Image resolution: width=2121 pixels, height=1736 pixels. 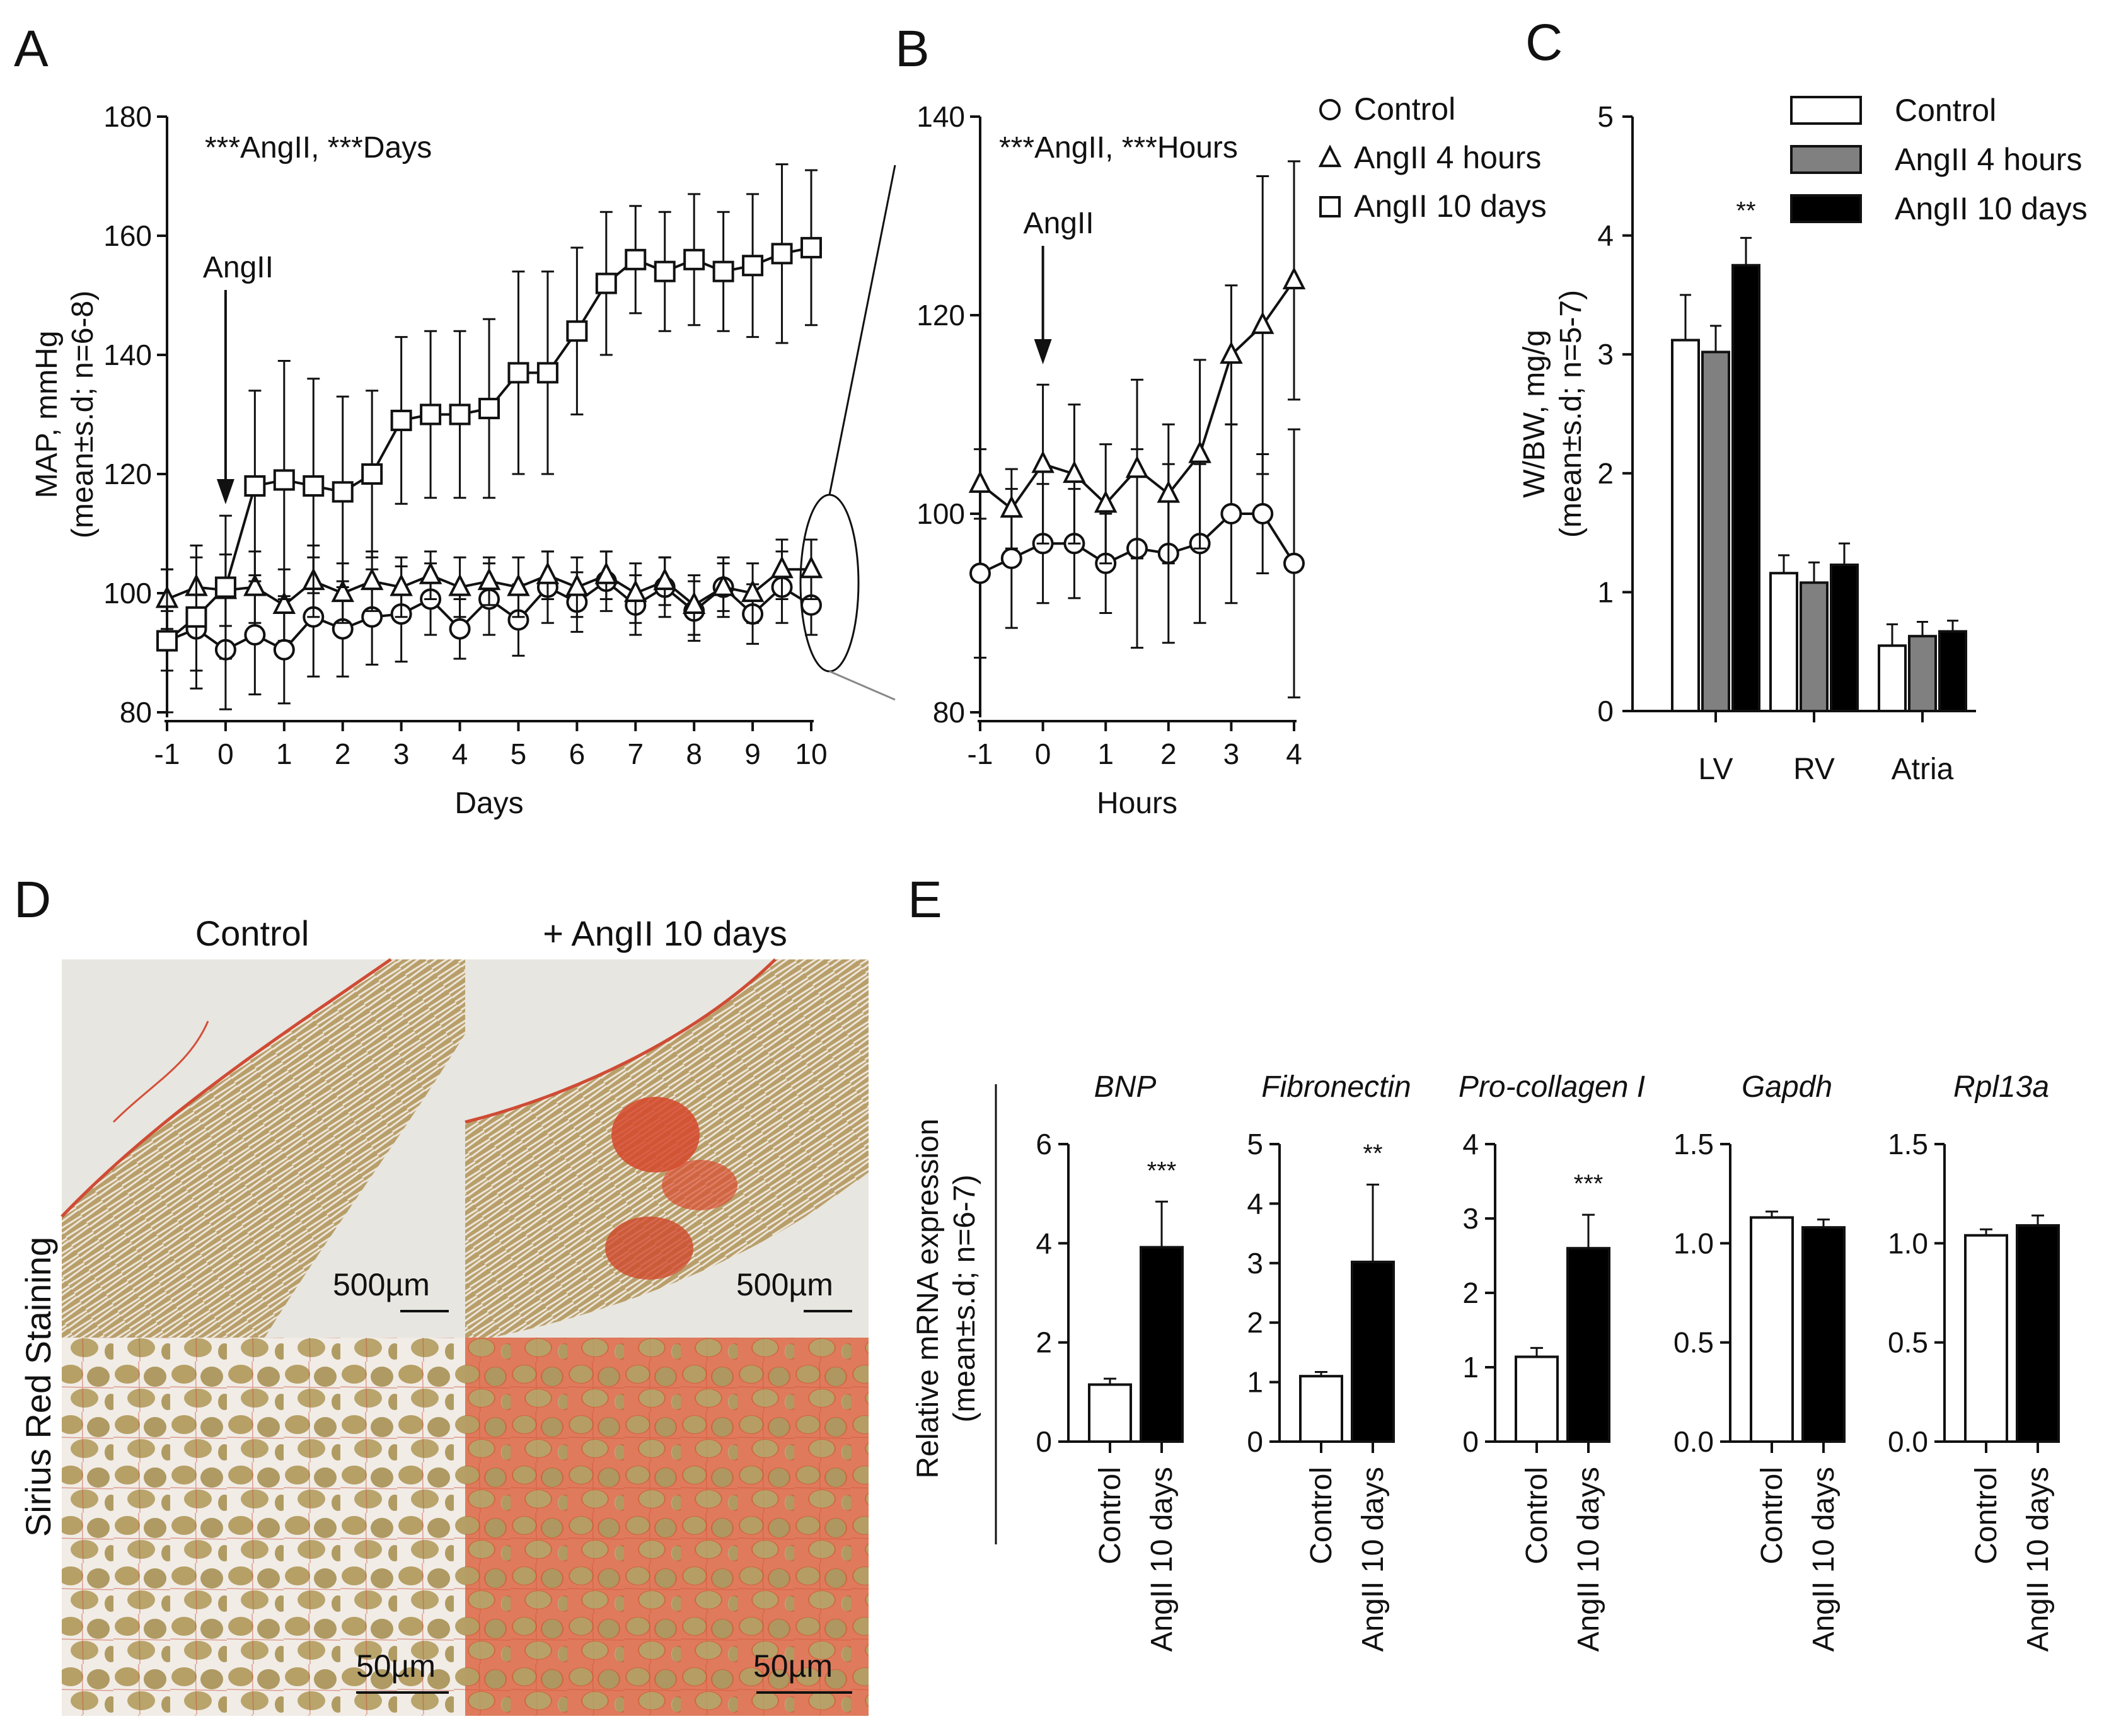 I want to click on photo-control-high: 50µm, so click(x=263, y=1527).